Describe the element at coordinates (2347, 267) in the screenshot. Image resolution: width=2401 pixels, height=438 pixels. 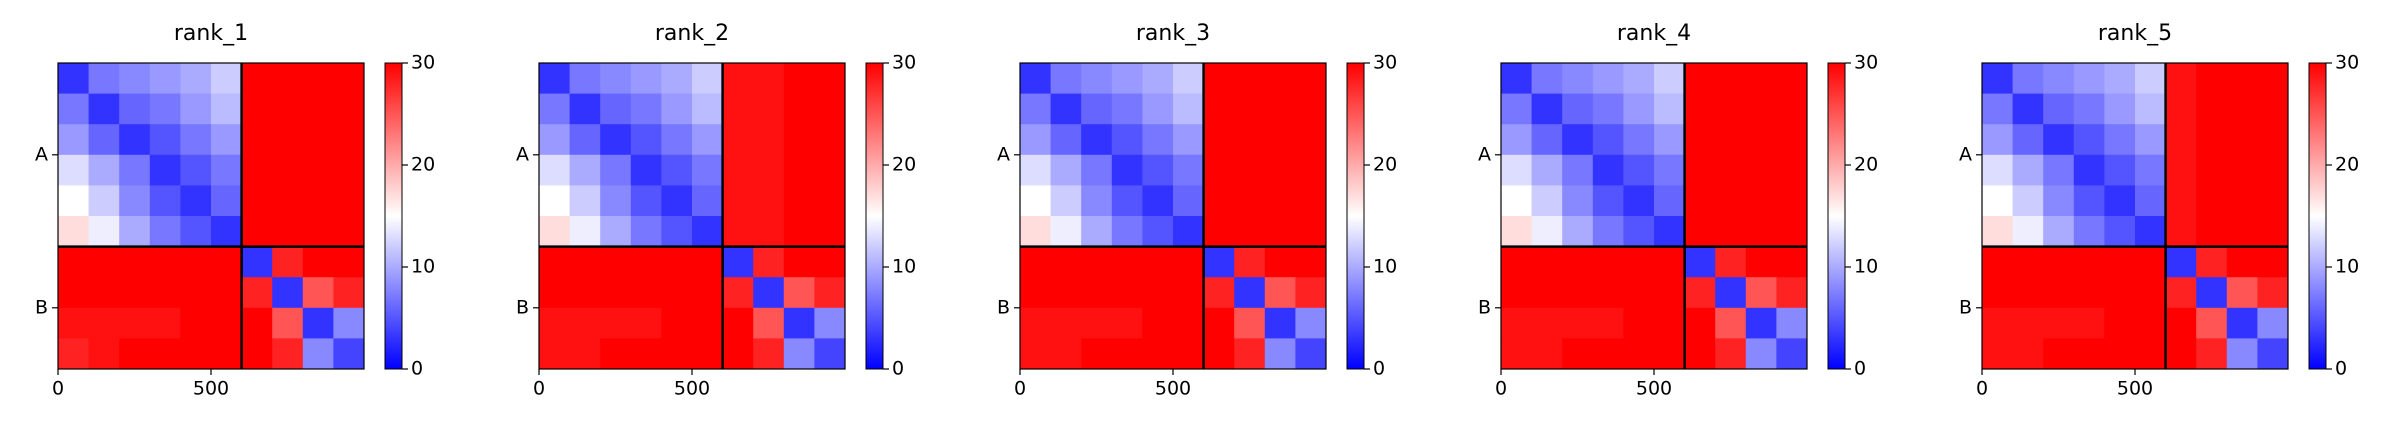
I see `colorbar-tick-label: 10` at that location.